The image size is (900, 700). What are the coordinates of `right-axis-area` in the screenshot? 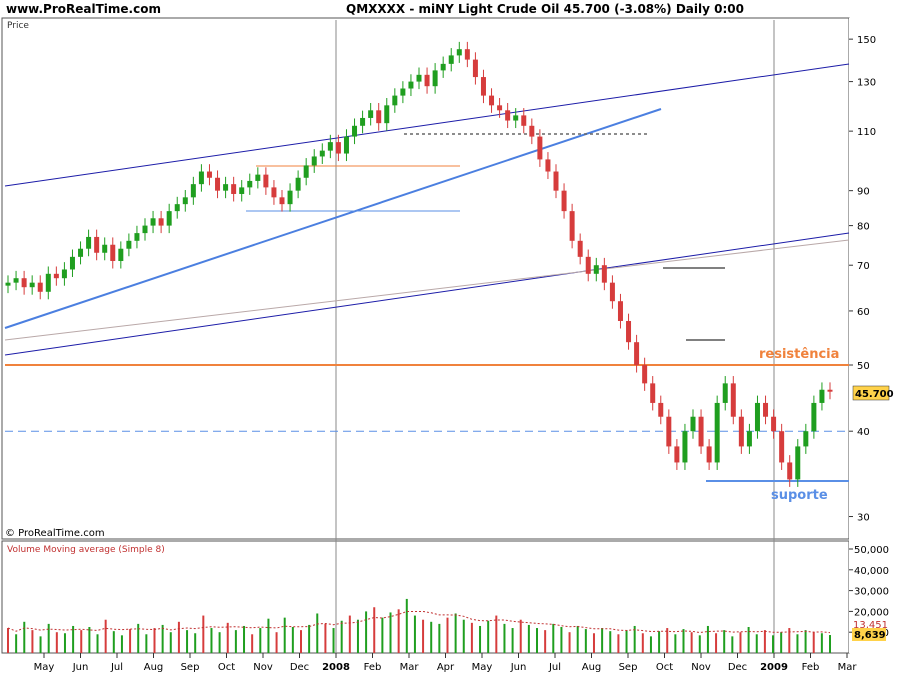 It's located at (874, 335).